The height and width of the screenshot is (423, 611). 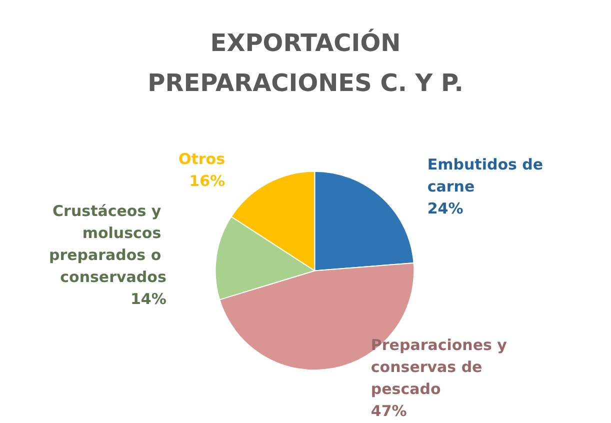 What do you see at coordinates (487, 176) in the screenshot?
I see `slice-label: Embutidos de carne` at bounding box center [487, 176].